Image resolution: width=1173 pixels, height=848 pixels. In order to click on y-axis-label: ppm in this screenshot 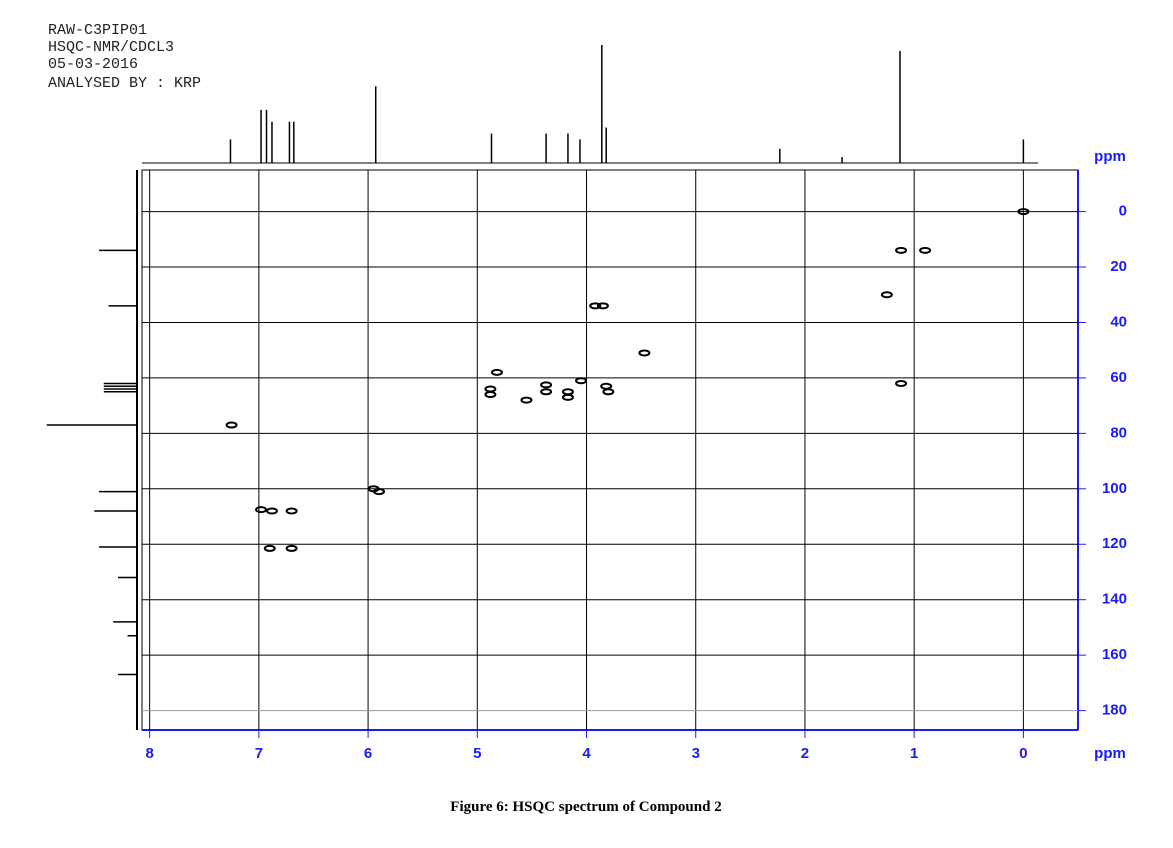, I will do `click(1110, 156)`.